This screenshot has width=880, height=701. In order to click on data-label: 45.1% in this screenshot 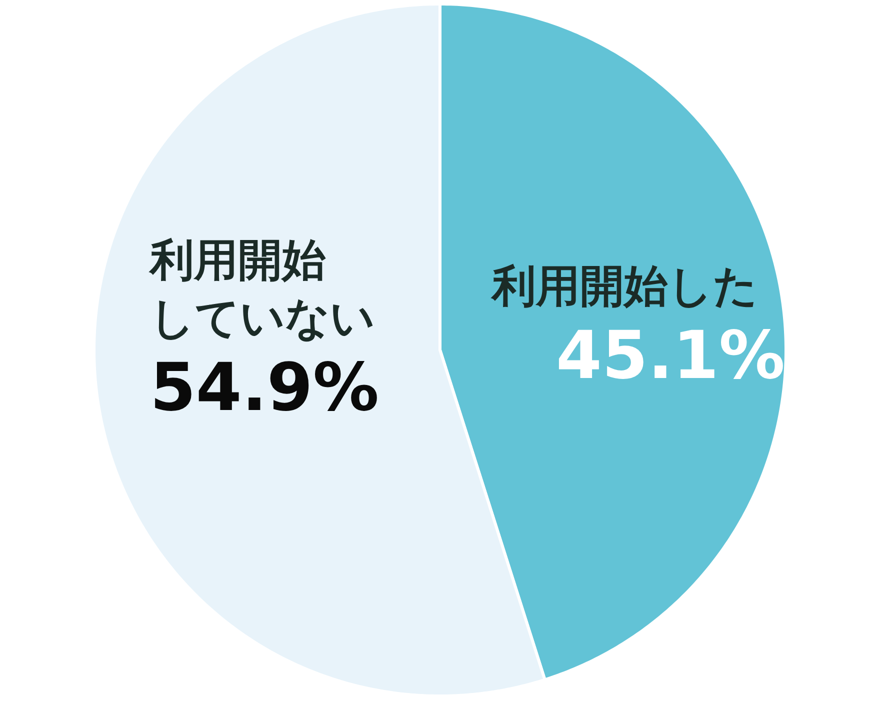, I will do `click(670, 356)`.